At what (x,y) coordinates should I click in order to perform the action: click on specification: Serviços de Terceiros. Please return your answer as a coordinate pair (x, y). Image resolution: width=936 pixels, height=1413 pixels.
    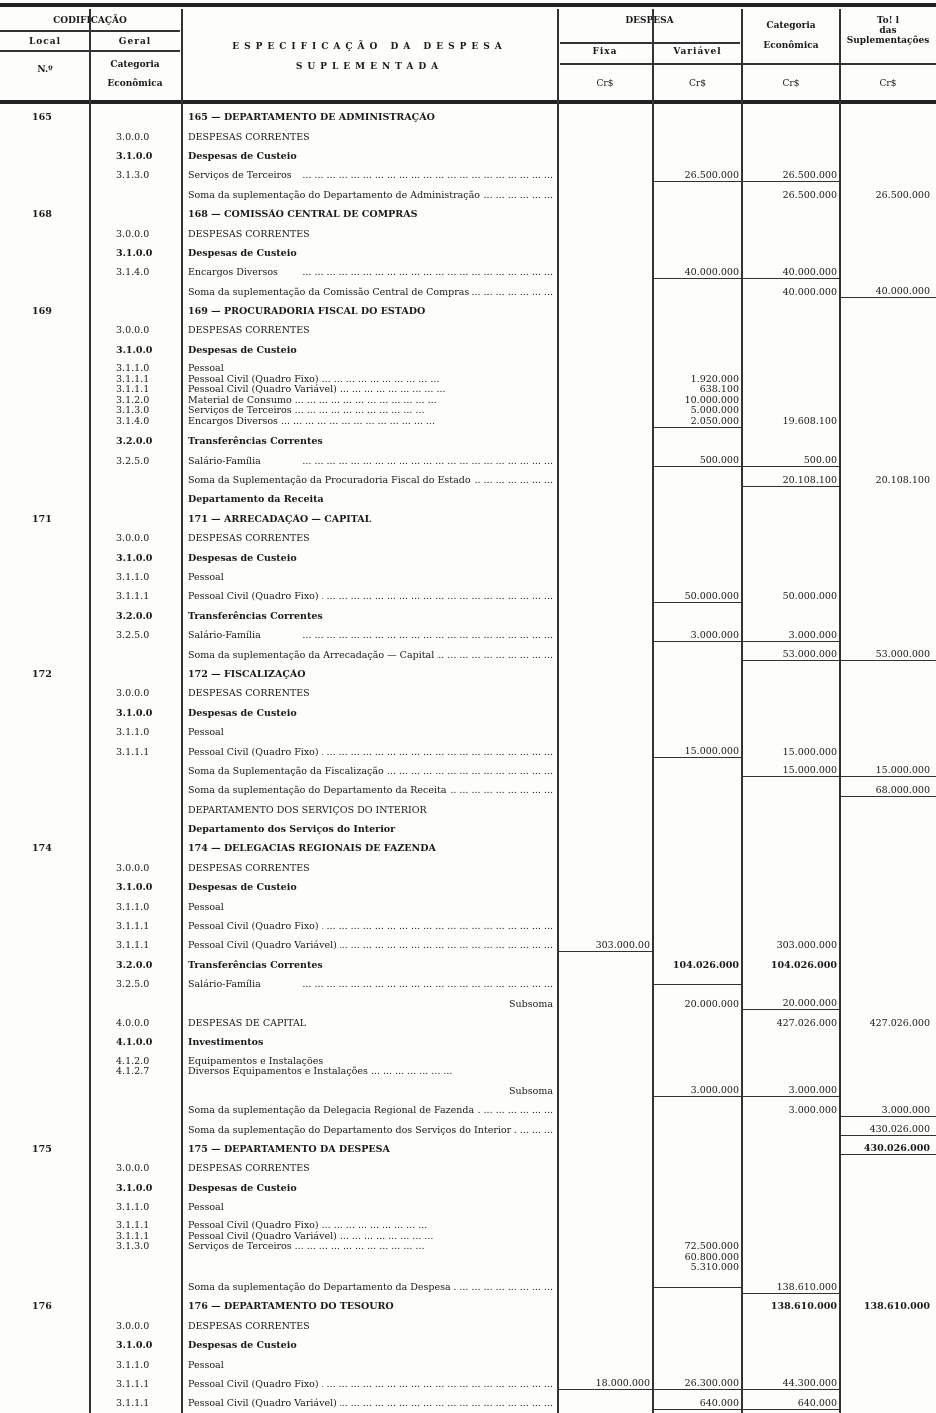
    Looking at the image, I should click on (369, 176).